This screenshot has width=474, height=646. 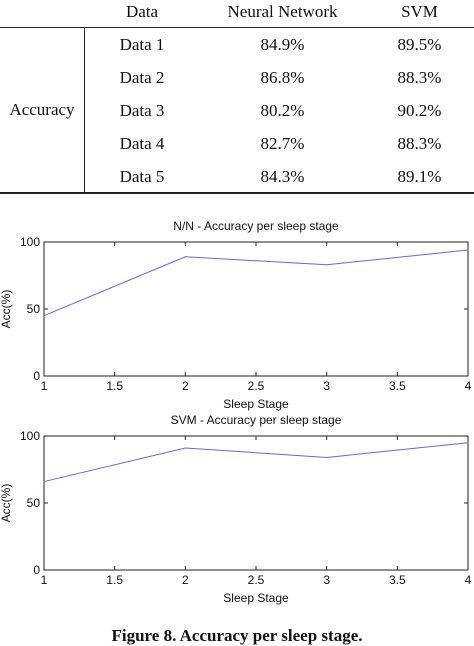 What do you see at coordinates (282, 77) in the screenshot?
I see `table-cell-nn: 86.8%` at bounding box center [282, 77].